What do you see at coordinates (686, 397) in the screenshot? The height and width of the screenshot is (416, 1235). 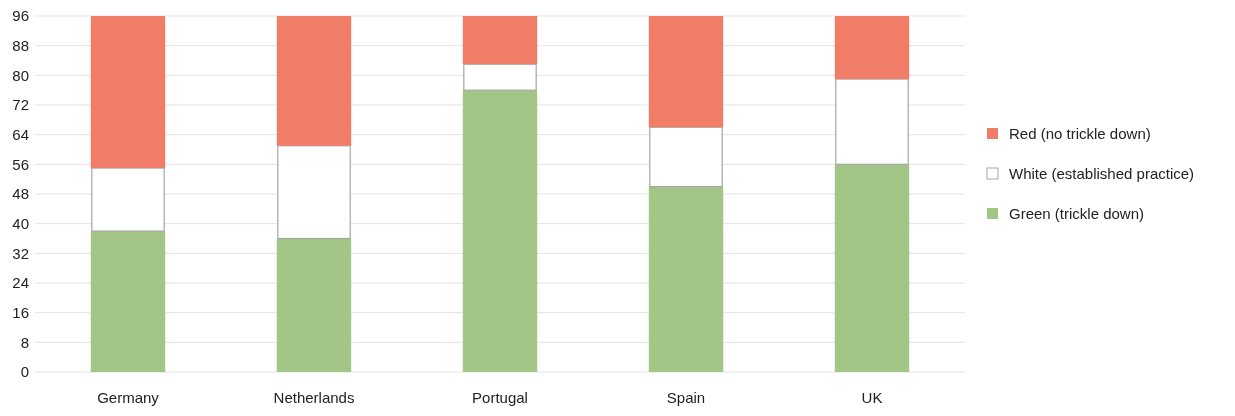 I see `x-tick-label: Spain` at bounding box center [686, 397].